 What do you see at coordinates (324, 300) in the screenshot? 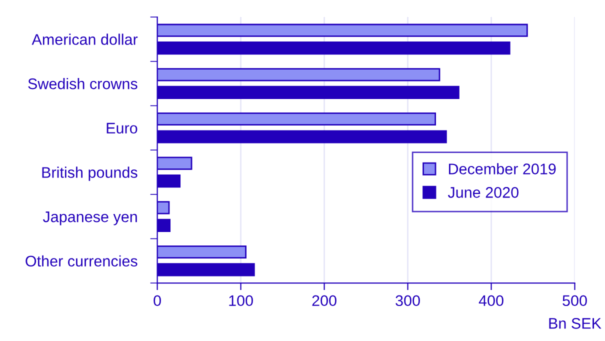
I see `x-tick-label: 200` at bounding box center [324, 300].